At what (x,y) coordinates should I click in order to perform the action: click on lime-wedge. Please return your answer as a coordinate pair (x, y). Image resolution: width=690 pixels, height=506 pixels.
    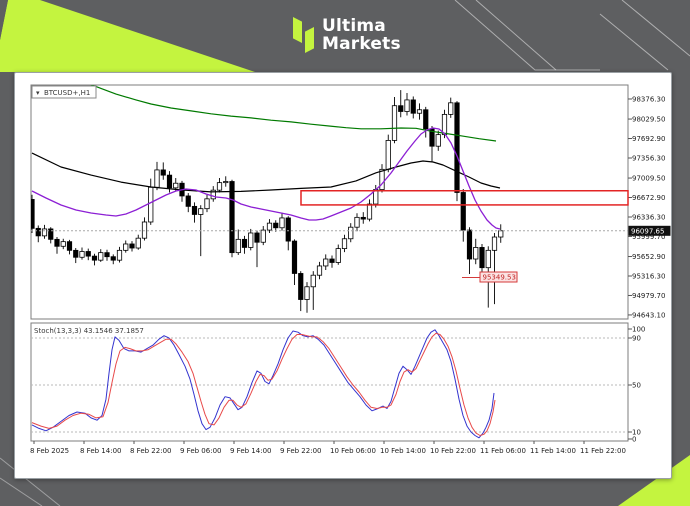
    Looking at the image, I should click on (127, 36).